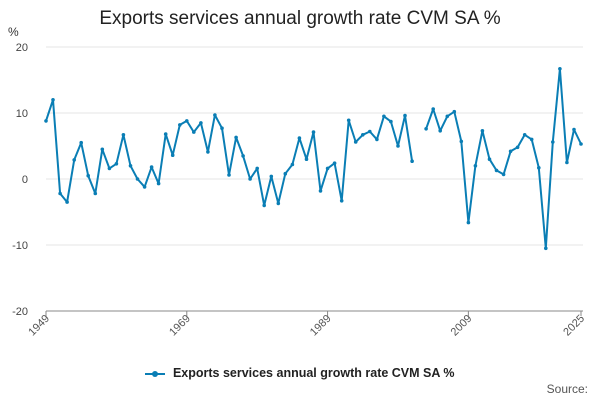 The image size is (600, 400). Describe the element at coordinates (22, 114) in the screenshot. I see `y-tick-label: 10` at that location.